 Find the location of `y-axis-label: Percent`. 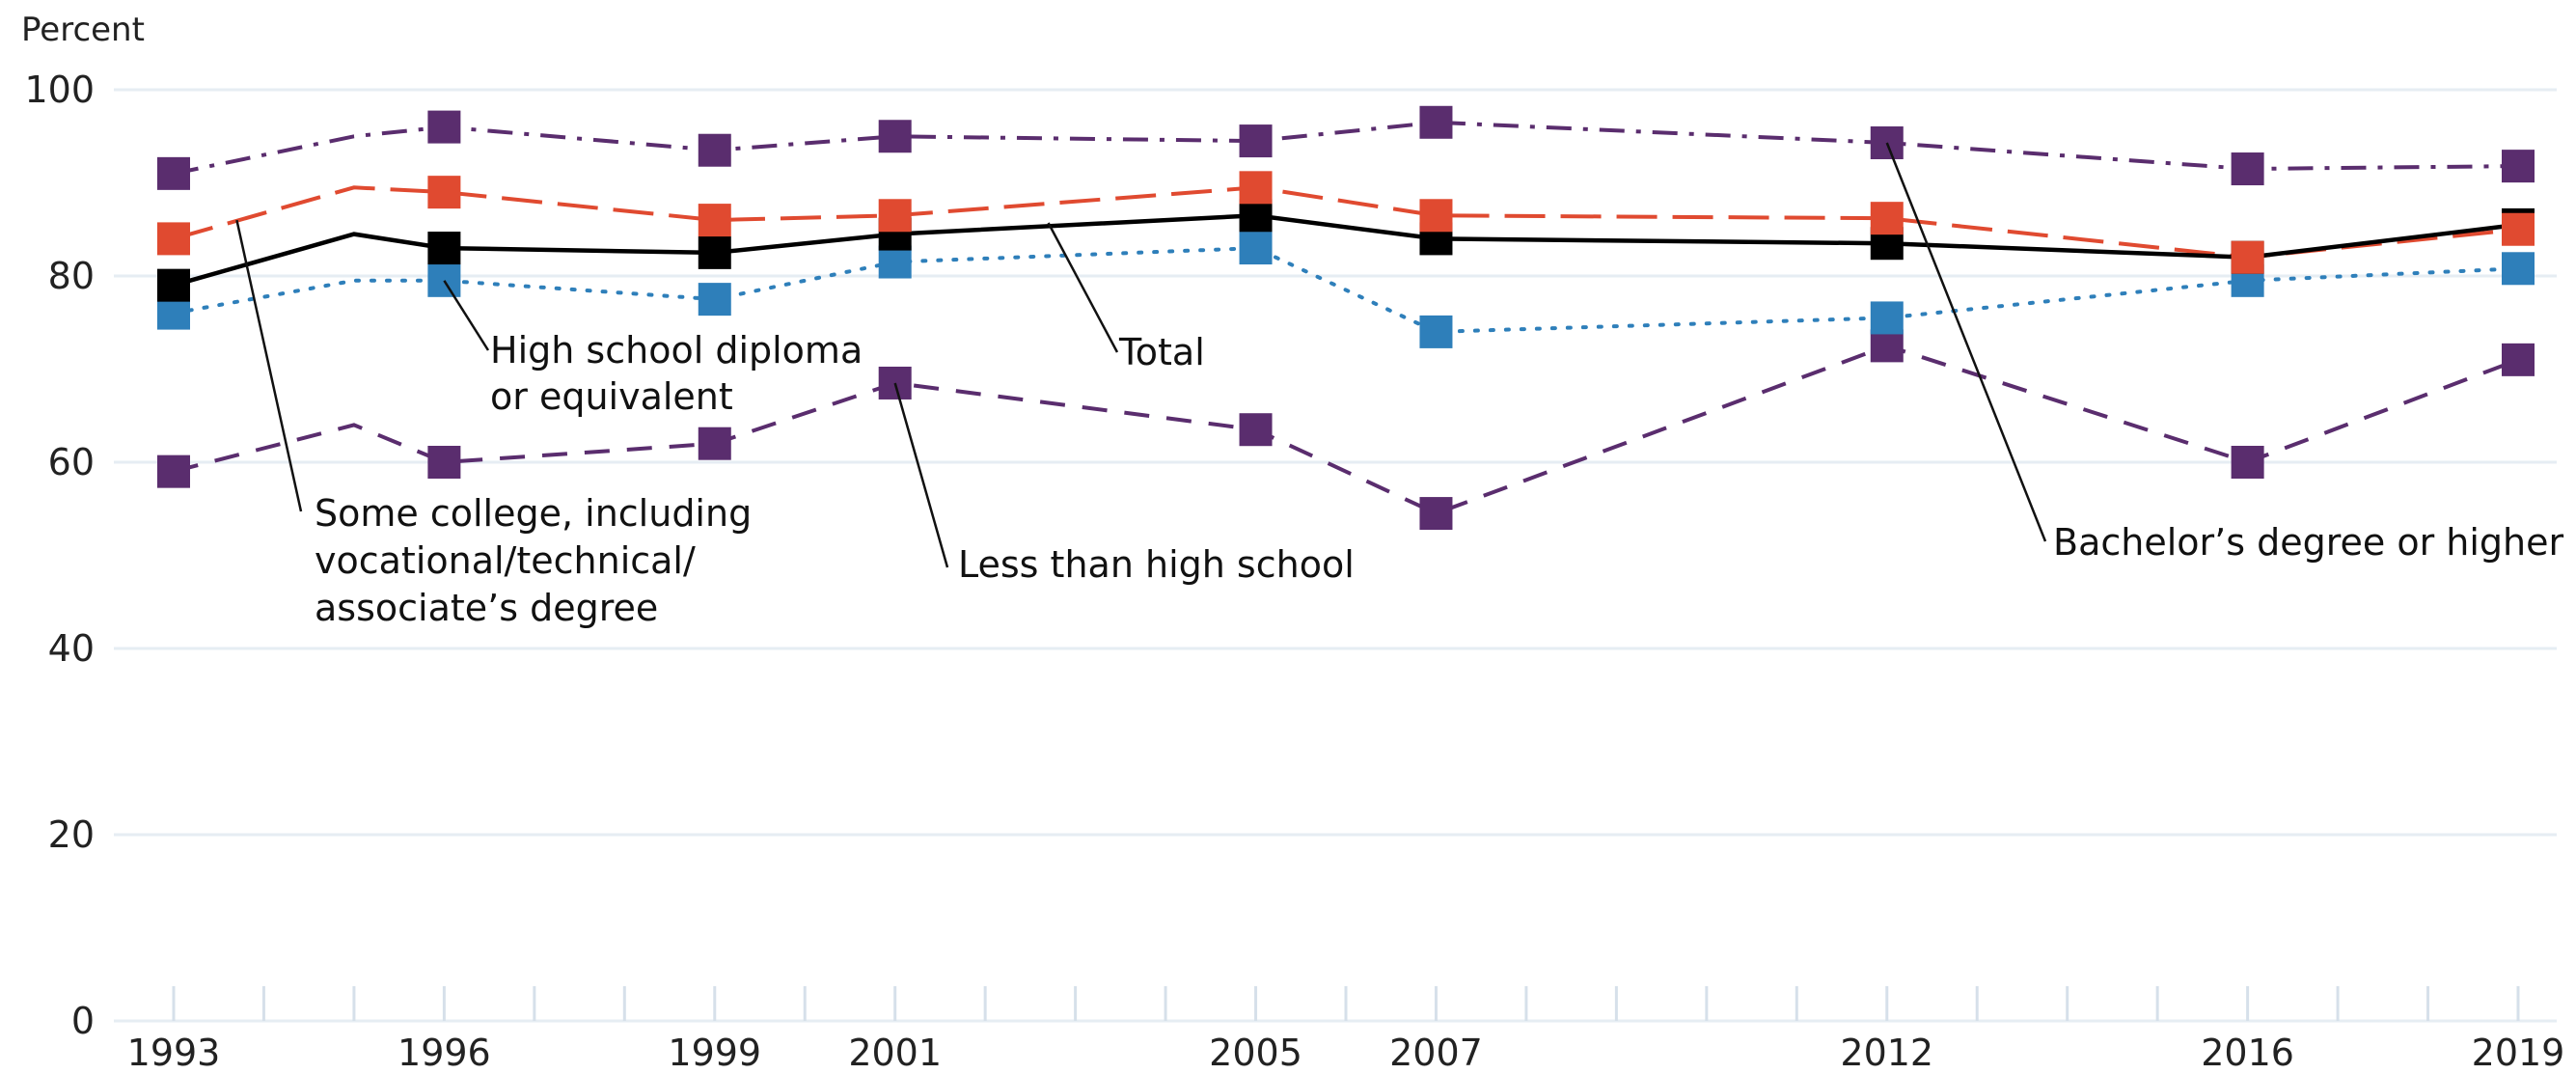

y-axis-label: Percent is located at coordinates (83, 30).